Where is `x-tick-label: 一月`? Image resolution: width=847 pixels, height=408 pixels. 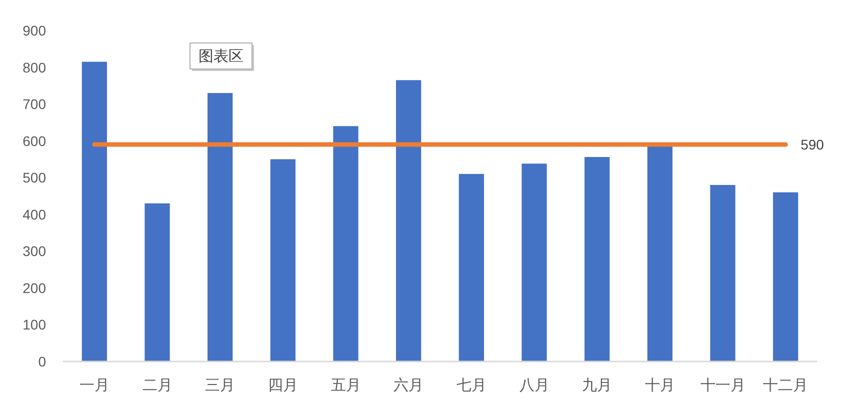 x-tick-label: 一月 is located at coordinates (94, 385).